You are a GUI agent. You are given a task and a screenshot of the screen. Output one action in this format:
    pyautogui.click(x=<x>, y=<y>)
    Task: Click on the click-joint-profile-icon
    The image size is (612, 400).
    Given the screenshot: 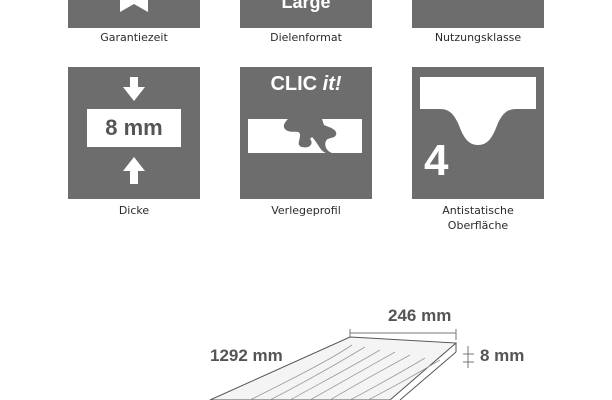 What is the action you would take?
    pyautogui.click(x=305, y=136)
    